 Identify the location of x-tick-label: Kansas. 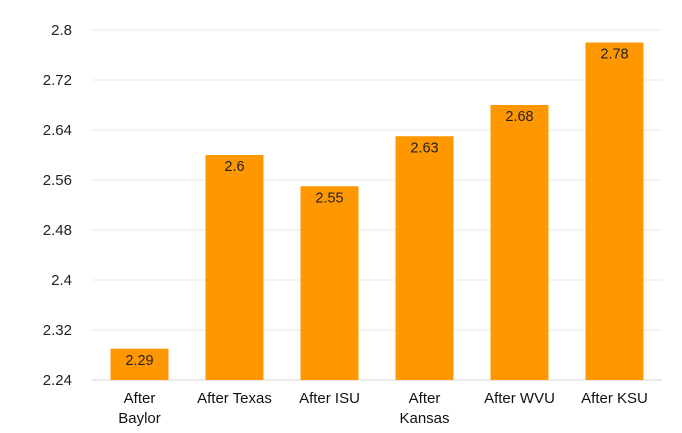
(424, 418).